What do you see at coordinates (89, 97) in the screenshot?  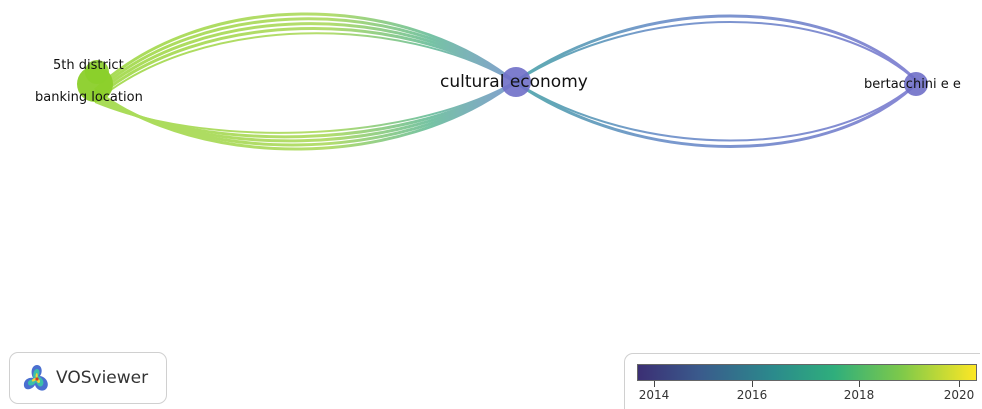 I see `label-banking-location: banking location` at bounding box center [89, 97].